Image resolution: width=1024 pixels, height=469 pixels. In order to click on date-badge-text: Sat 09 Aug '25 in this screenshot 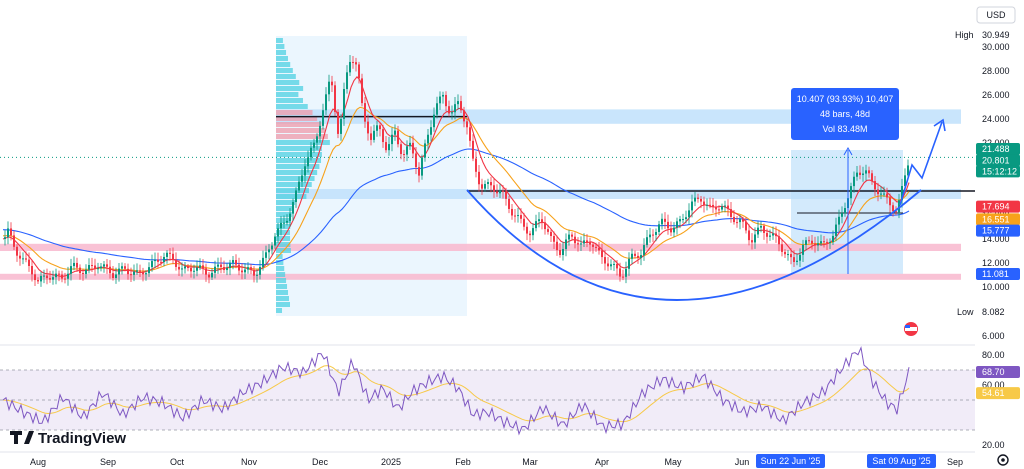, I will do `click(901, 461)`.